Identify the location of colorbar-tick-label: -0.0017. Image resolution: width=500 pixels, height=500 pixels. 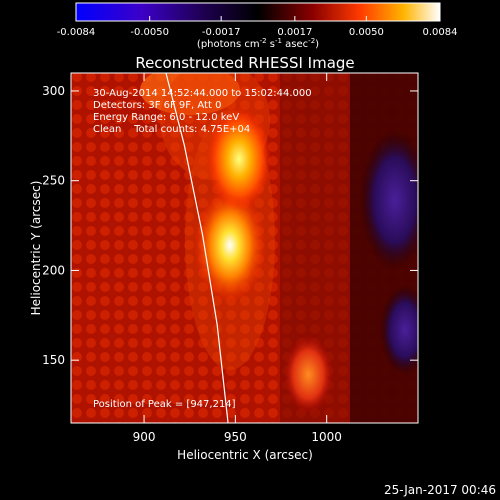
(221, 32).